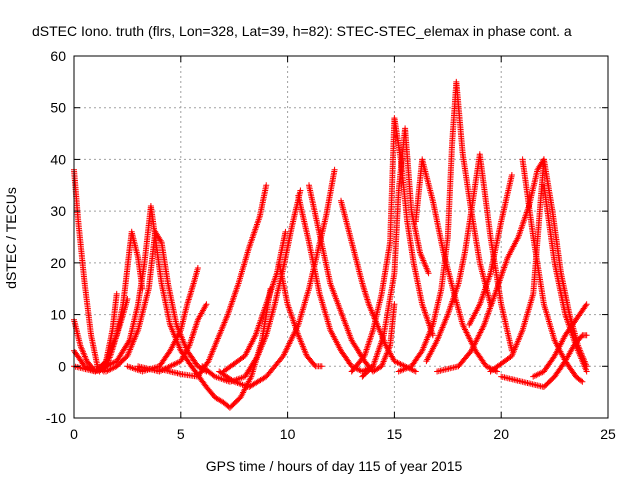  Describe the element at coordinates (56, 418) in the screenshot. I see `y-tick-label: -10` at that location.